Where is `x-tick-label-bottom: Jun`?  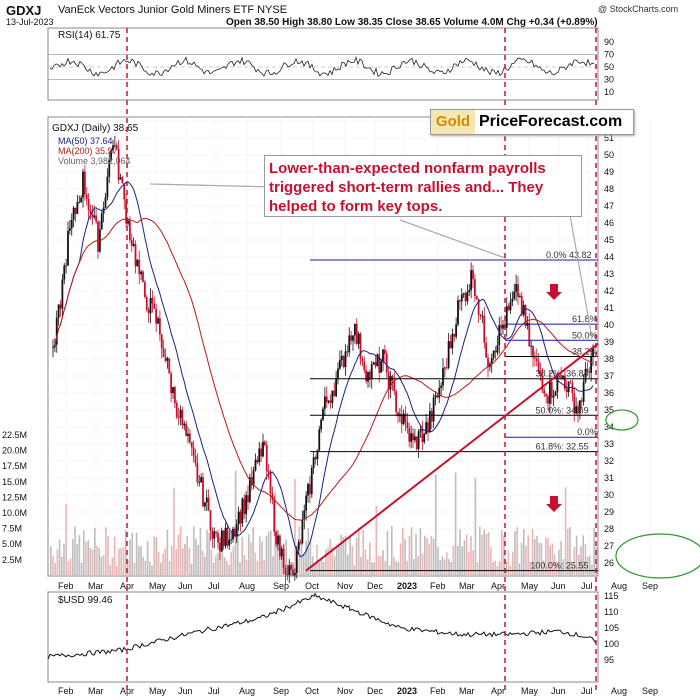 x-tick-label-bottom: Jun is located at coordinates (185, 691).